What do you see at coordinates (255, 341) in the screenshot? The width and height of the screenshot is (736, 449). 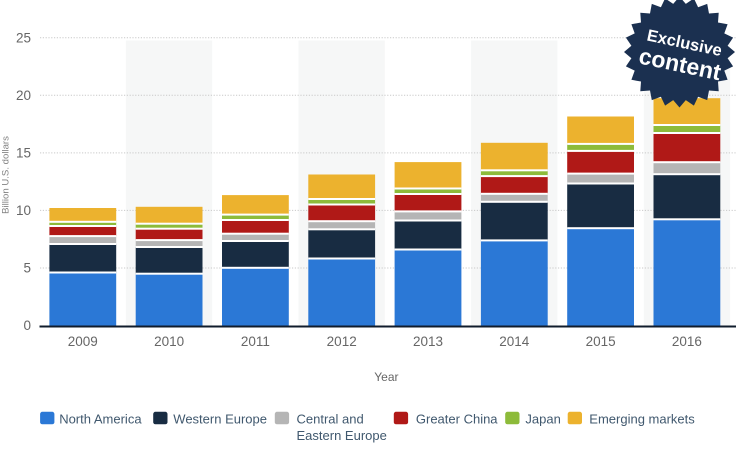 I see `svg-text: 2011` at bounding box center [255, 341].